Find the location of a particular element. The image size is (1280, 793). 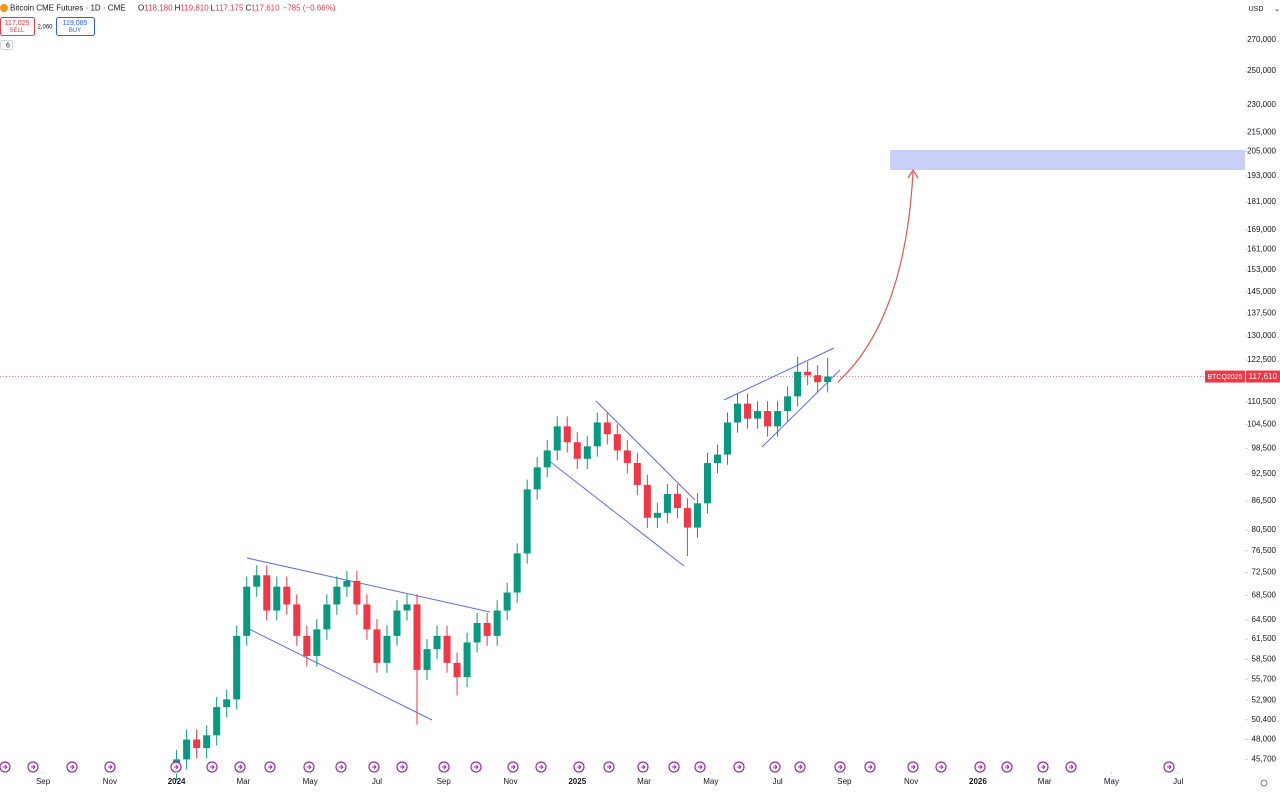

y-tick-label: 181,000 is located at coordinates (1261, 201).